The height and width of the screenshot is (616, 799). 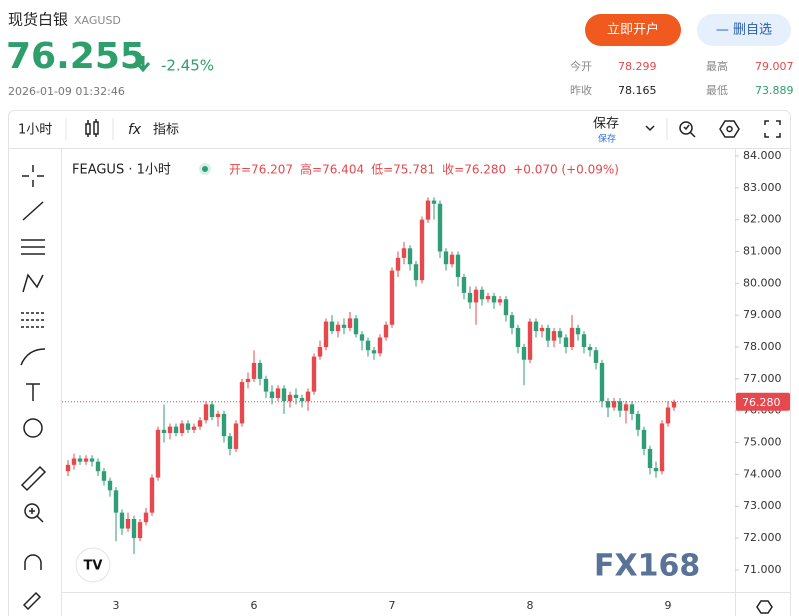 I want to click on axis-settings, so click(x=764, y=607).